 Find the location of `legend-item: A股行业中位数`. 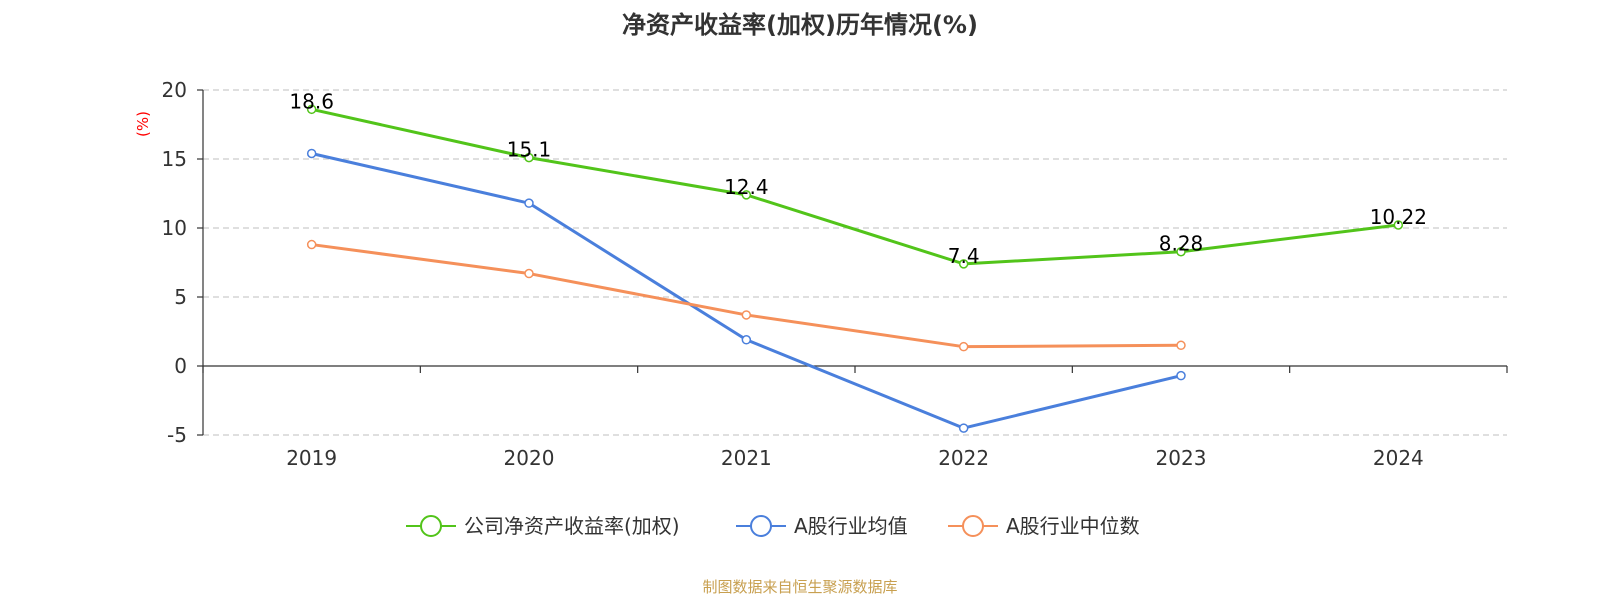

legend-item: A股行业中位数 is located at coordinates (1044, 526).